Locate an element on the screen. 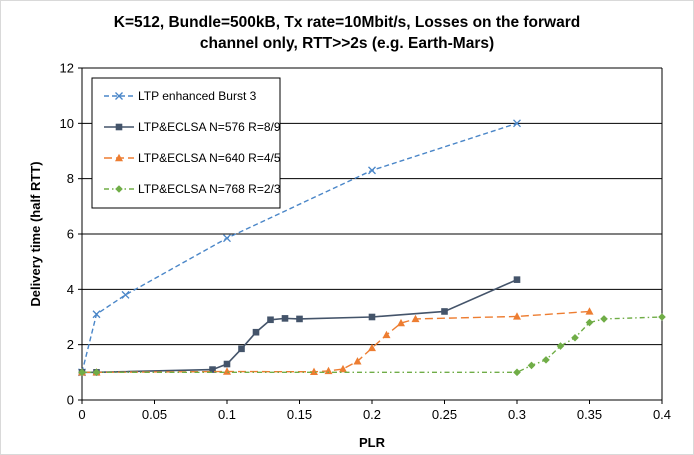 This screenshot has width=694, height=455. legend-box is located at coordinates (186, 143).